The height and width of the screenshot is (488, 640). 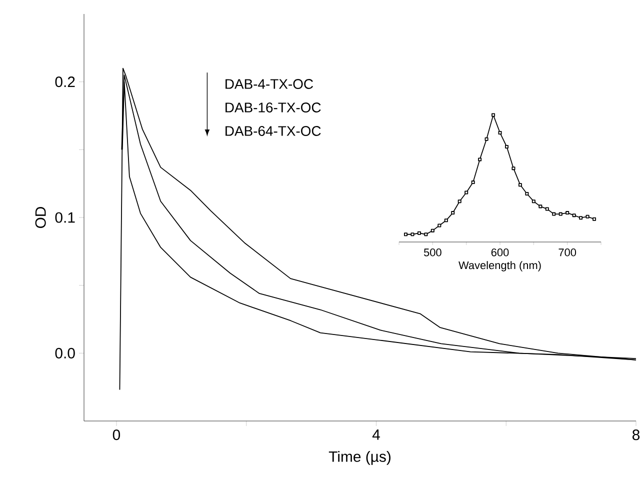 I want to click on x-axis-title: Time (µs), so click(x=359, y=457).